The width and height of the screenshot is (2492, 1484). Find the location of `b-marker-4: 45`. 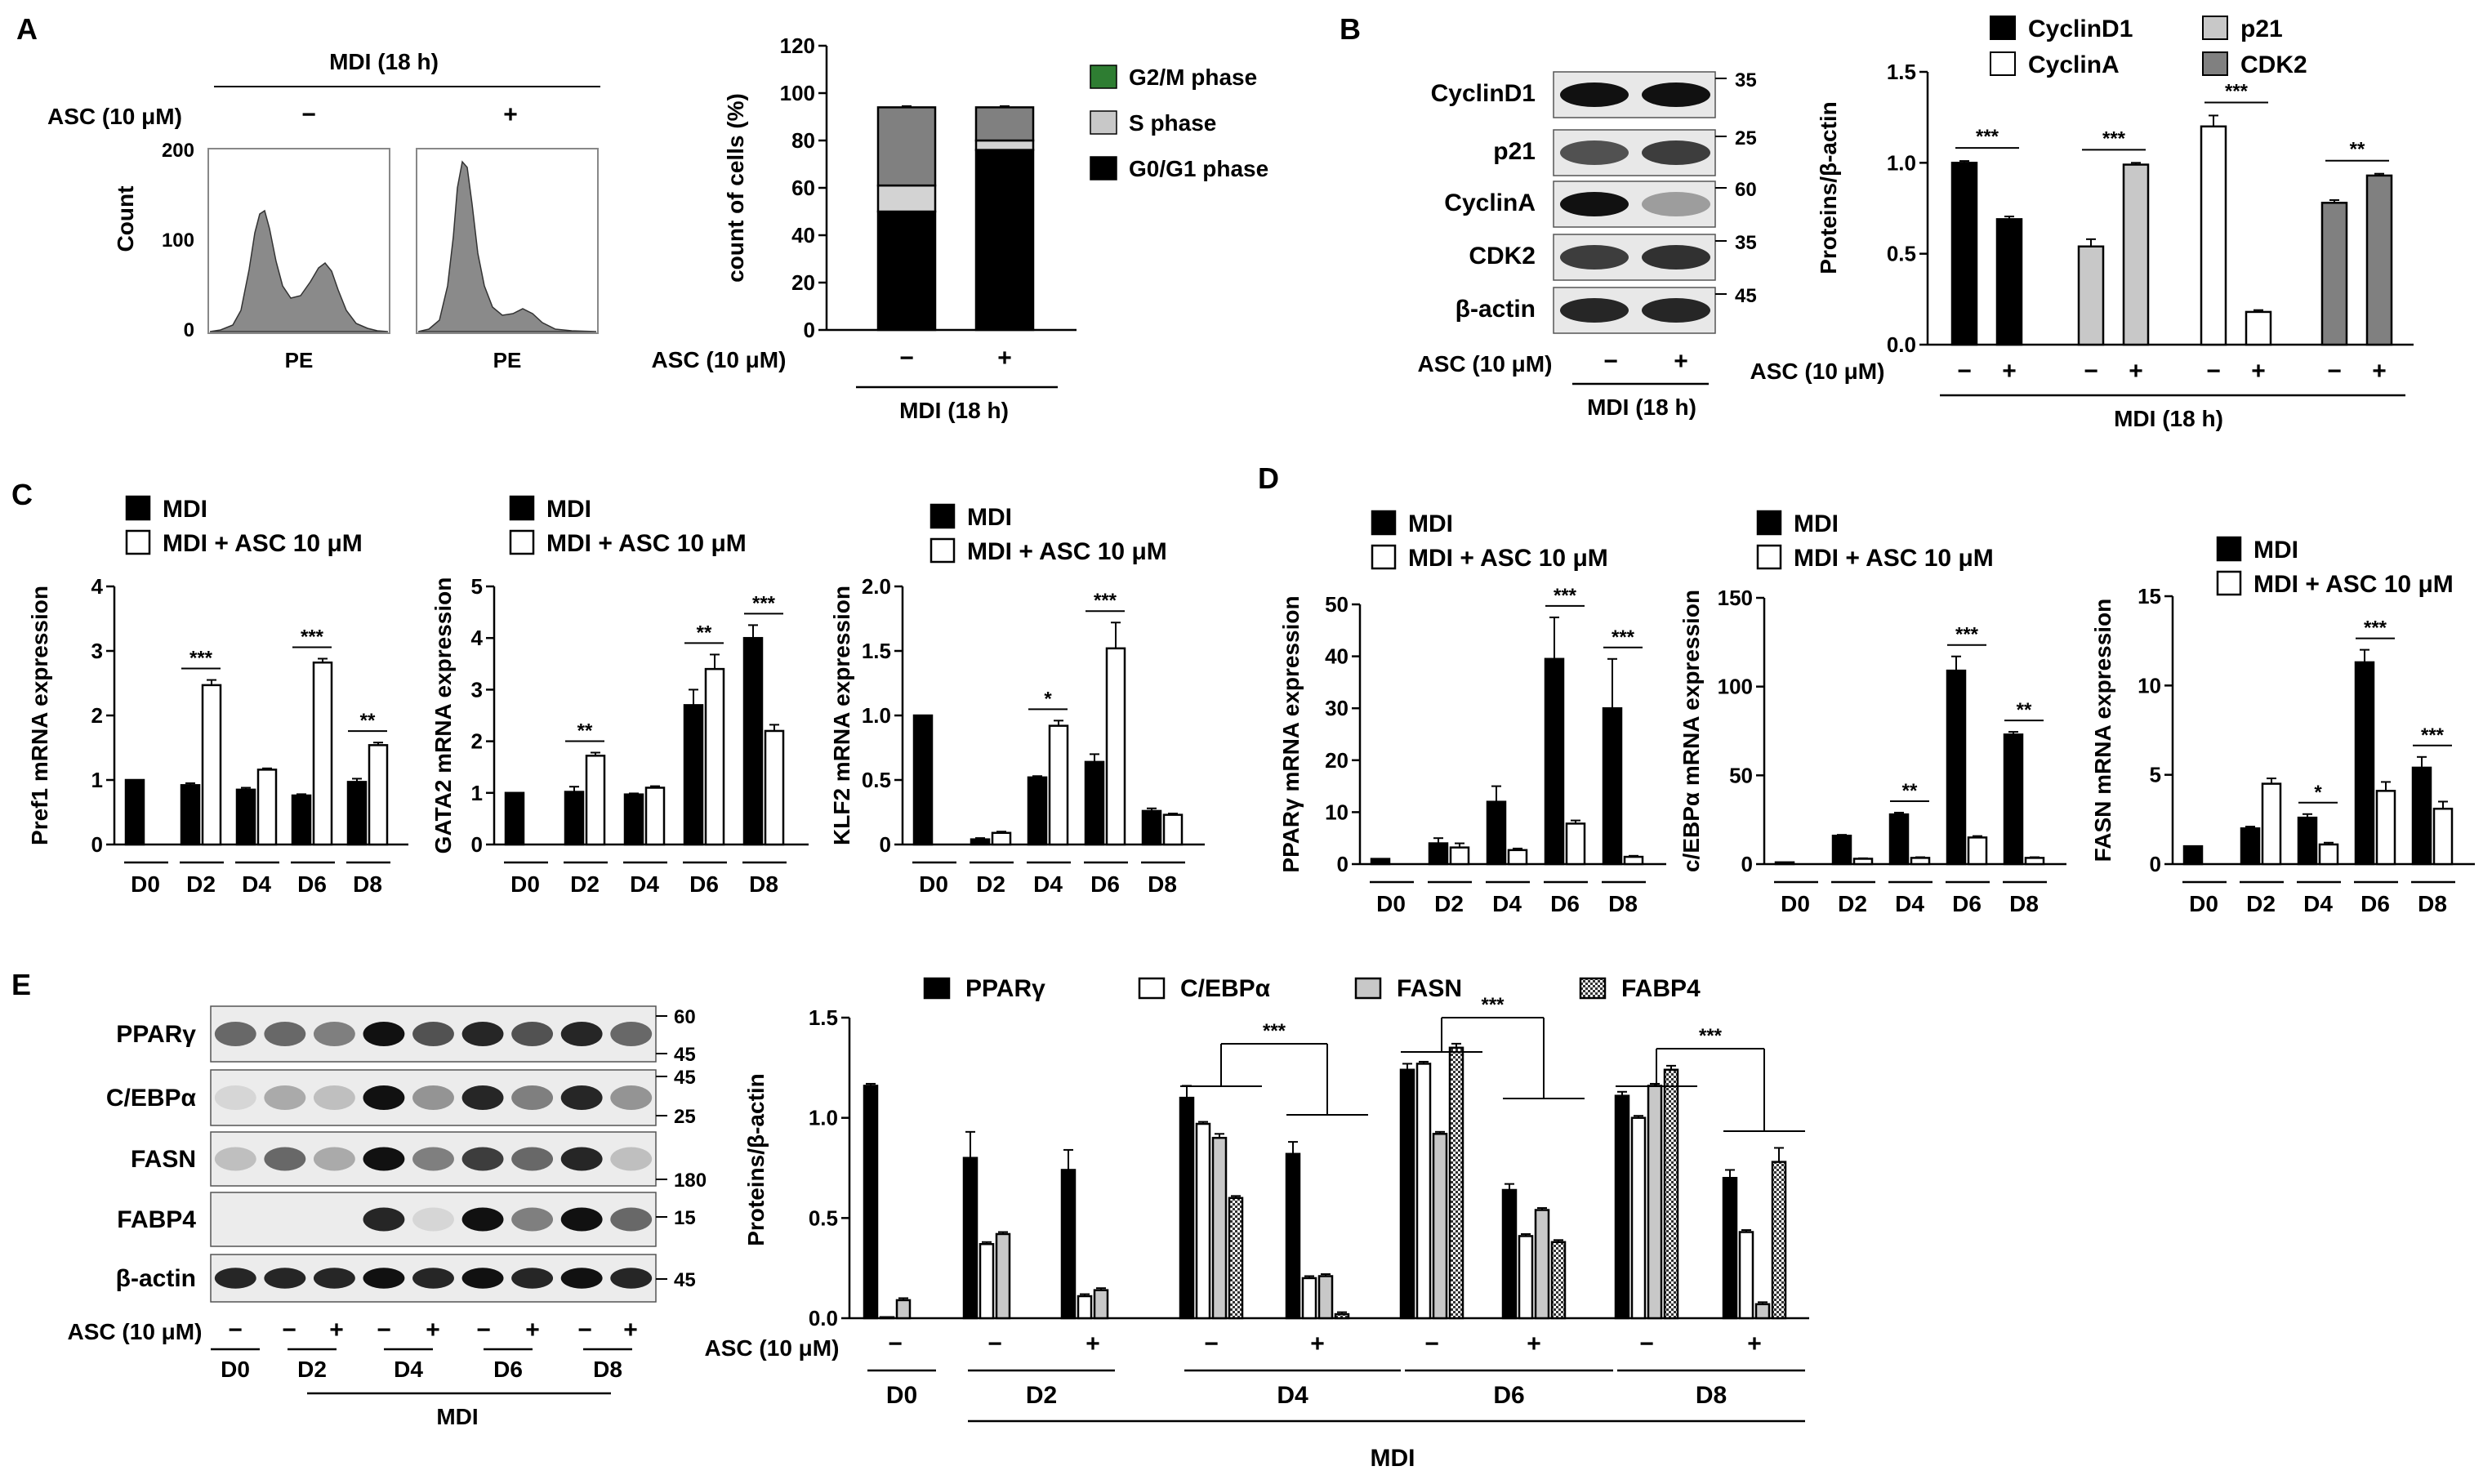

b-marker-4: 45 is located at coordinates (1746, 296).